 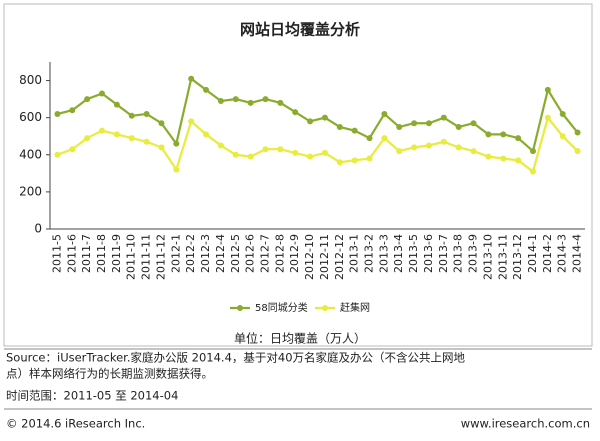 What do you see at coordinates (294, 253) in the screenshot?
I see `x-tick-label: 2012-9` at bounding box center [294, 253].